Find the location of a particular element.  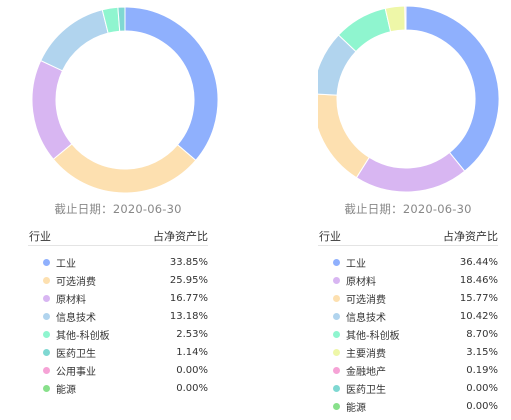

table-row: 其他-科创板 8.70% is located at coordinates (408, 334).